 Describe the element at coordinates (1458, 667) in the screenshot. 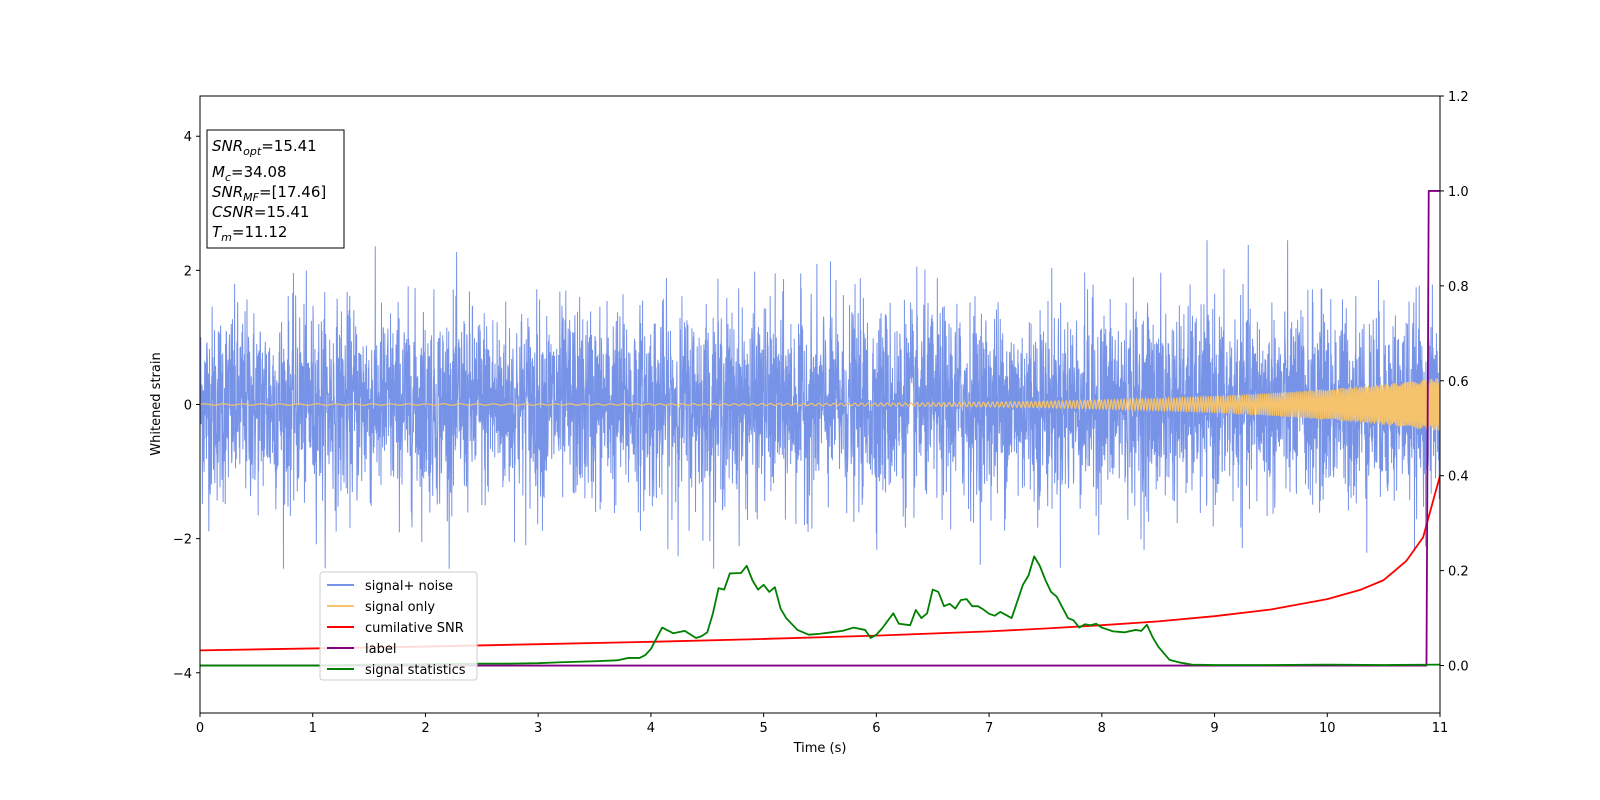

I see `y-right-tick-label: 0.0` at that location.